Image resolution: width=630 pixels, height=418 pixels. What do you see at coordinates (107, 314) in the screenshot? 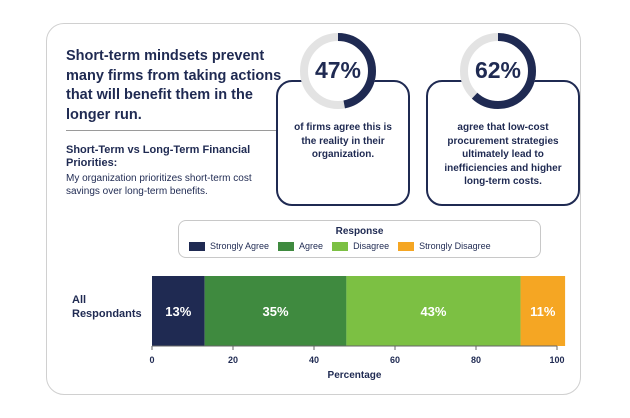
I see `row-label-line-2: Respondants` at bounding box center [107, 314].